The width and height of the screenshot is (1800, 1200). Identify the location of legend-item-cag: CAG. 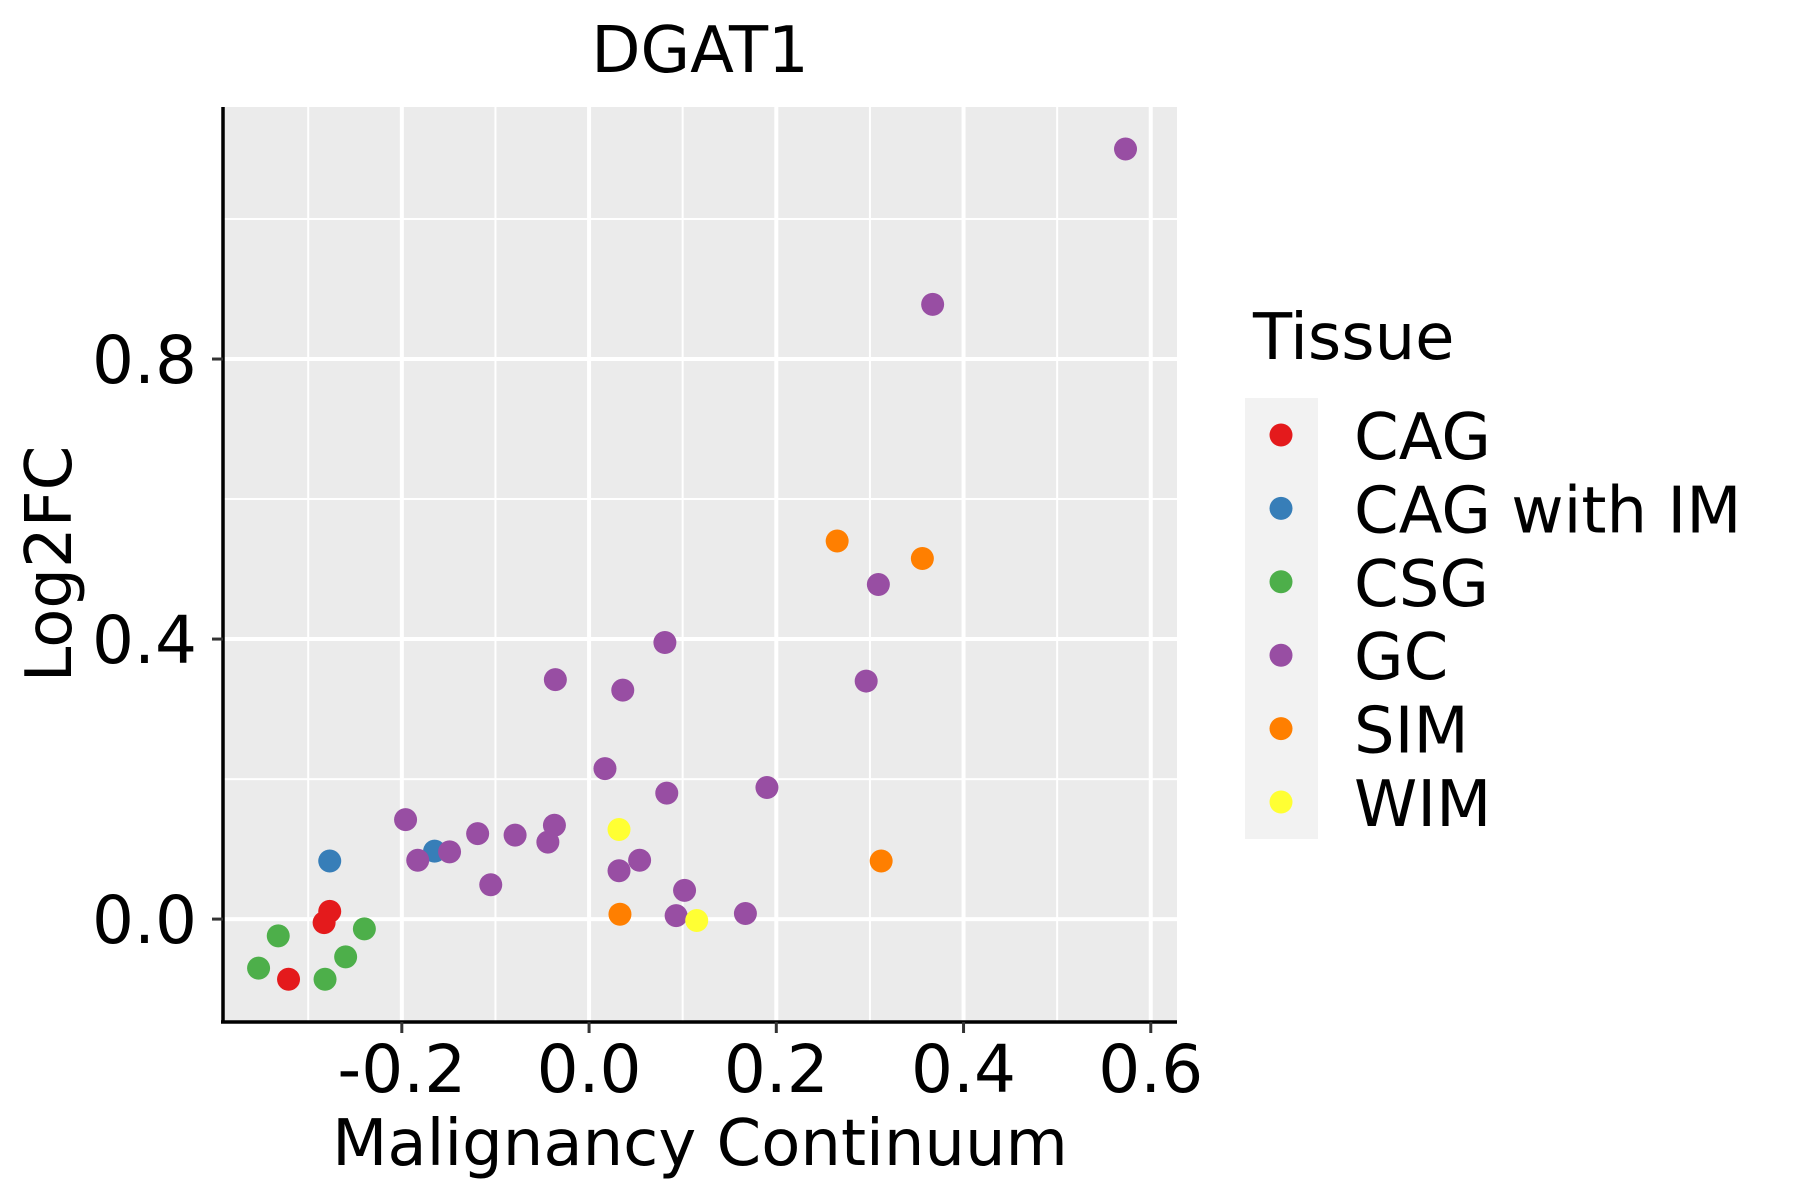
(1380, 438).